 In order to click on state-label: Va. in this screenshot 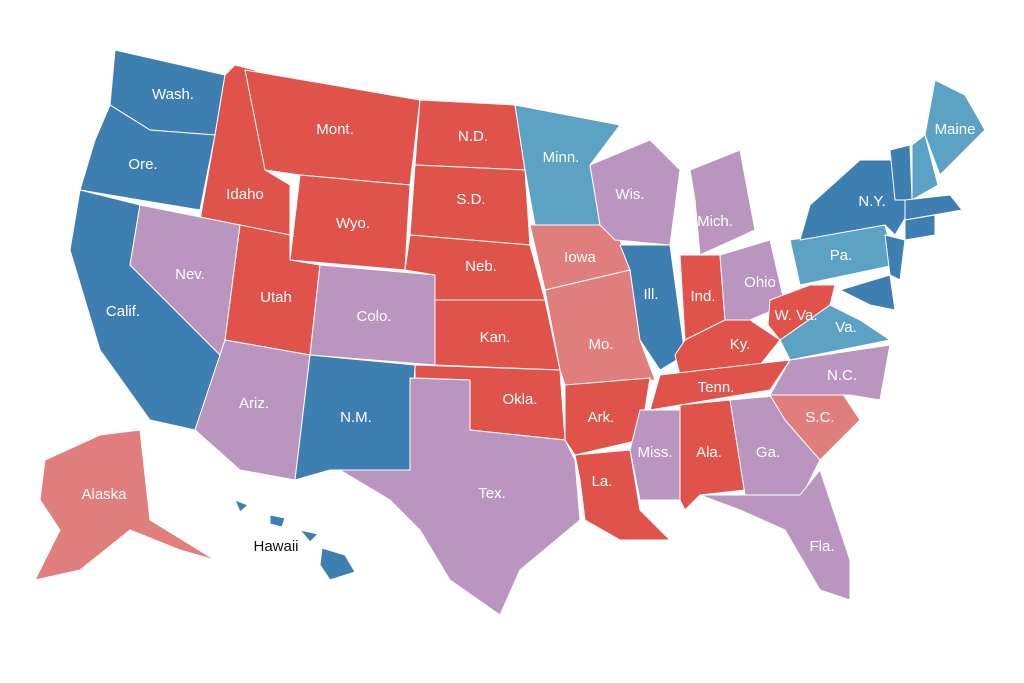, I will do `click(845, 327)`.